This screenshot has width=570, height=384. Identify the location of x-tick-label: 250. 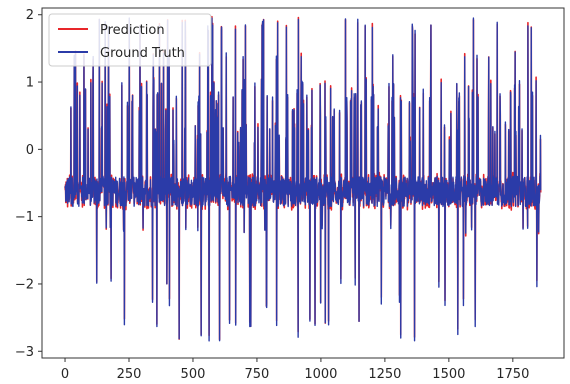
(129, 374).